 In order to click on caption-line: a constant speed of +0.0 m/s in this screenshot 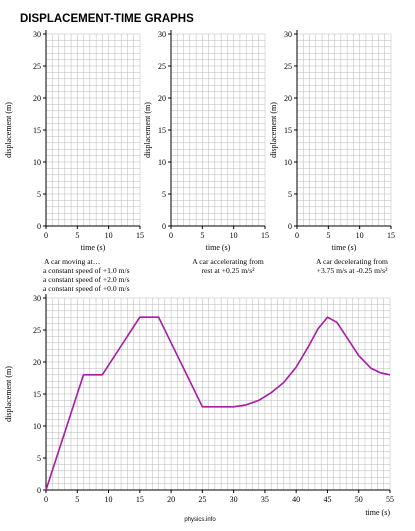, I will do `click(86, 288)`.